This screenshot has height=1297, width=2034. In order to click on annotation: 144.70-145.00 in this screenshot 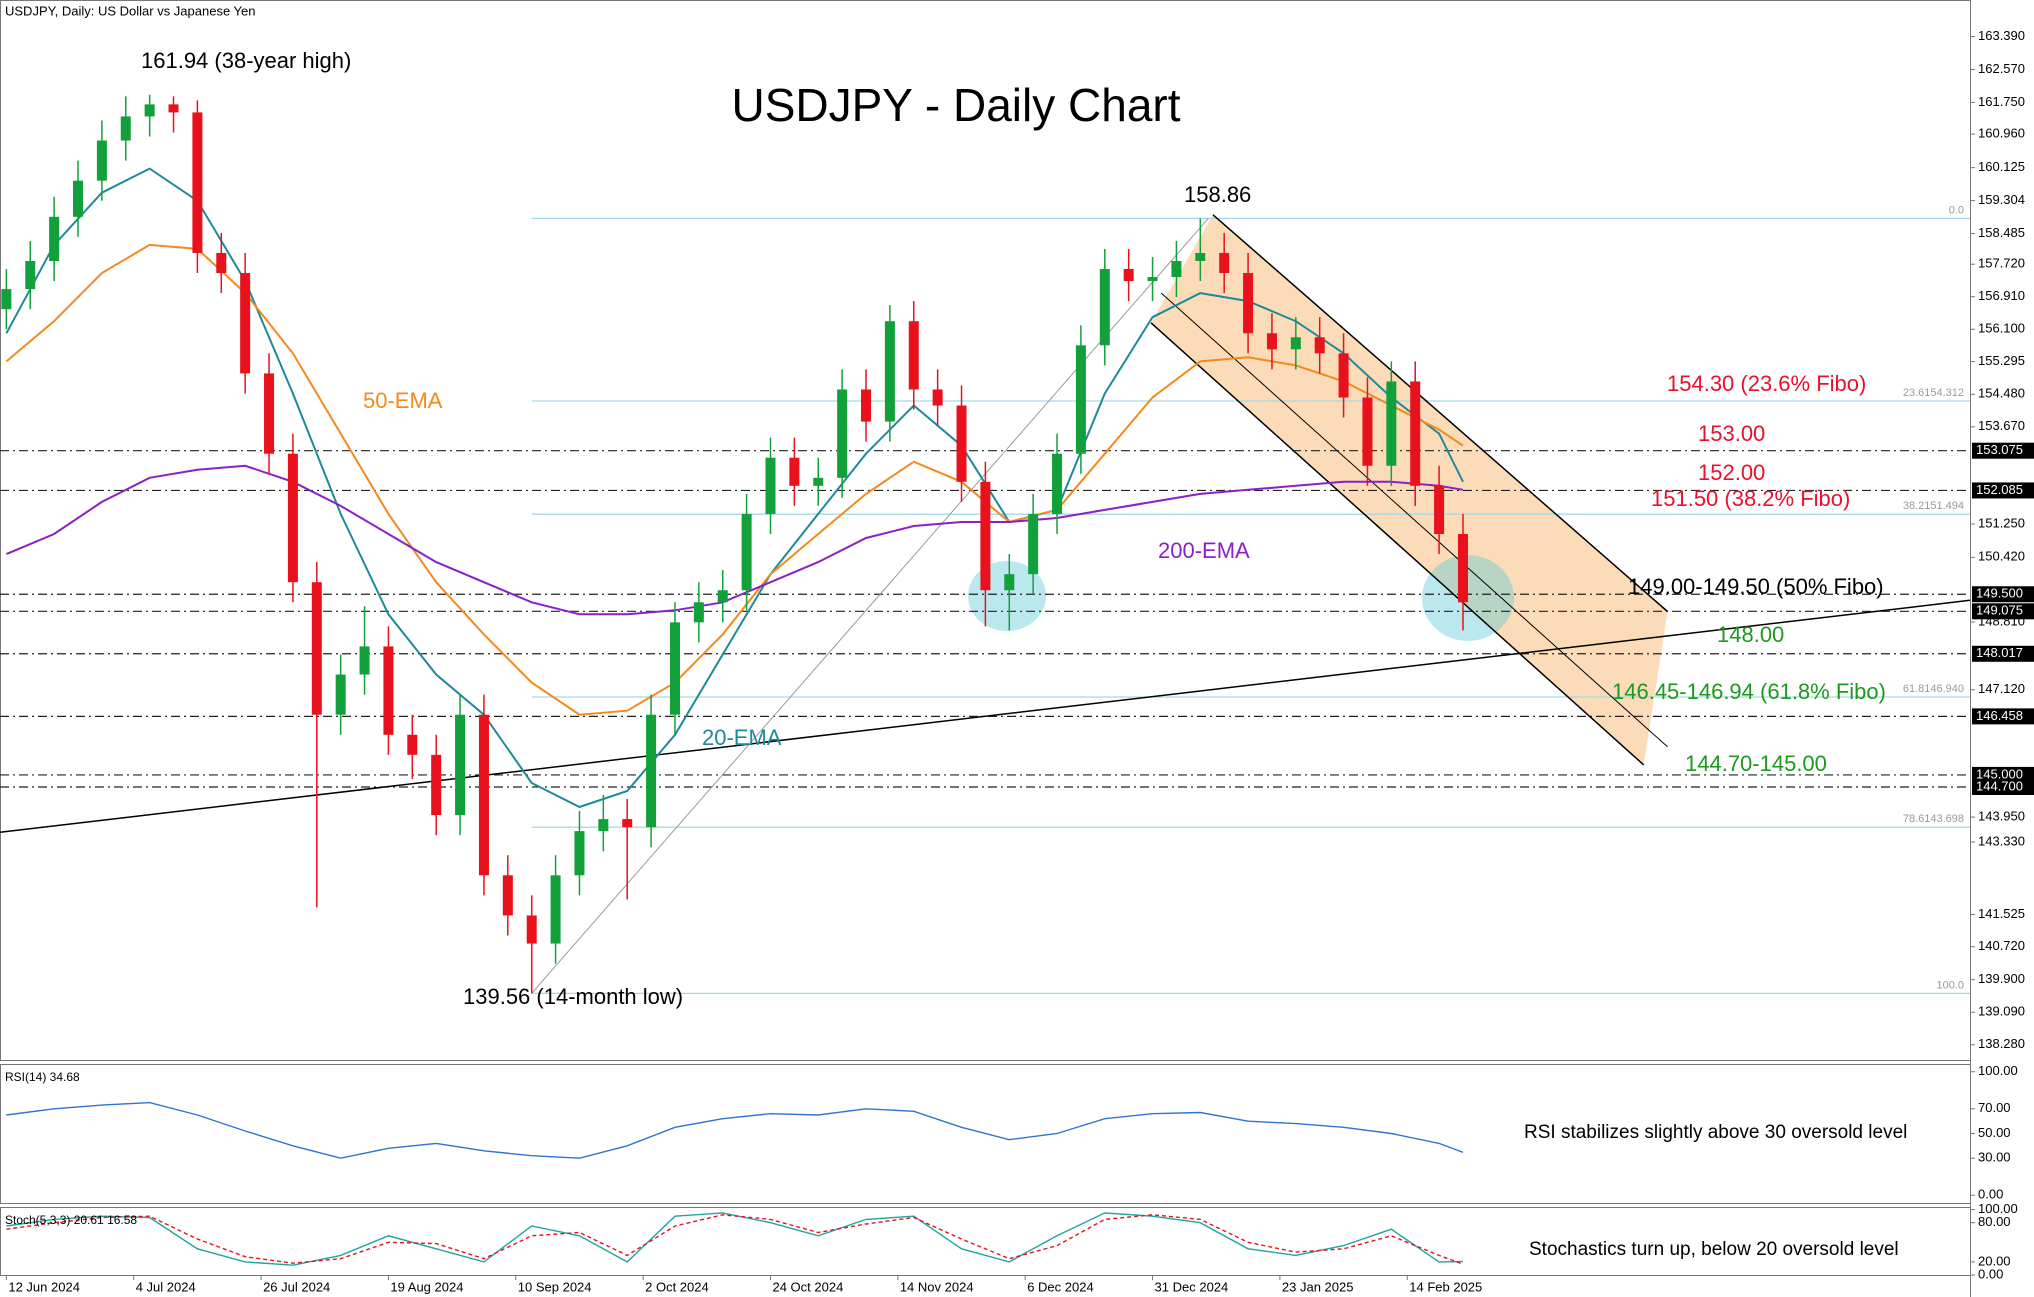, I will do `click(1756, 763)`.